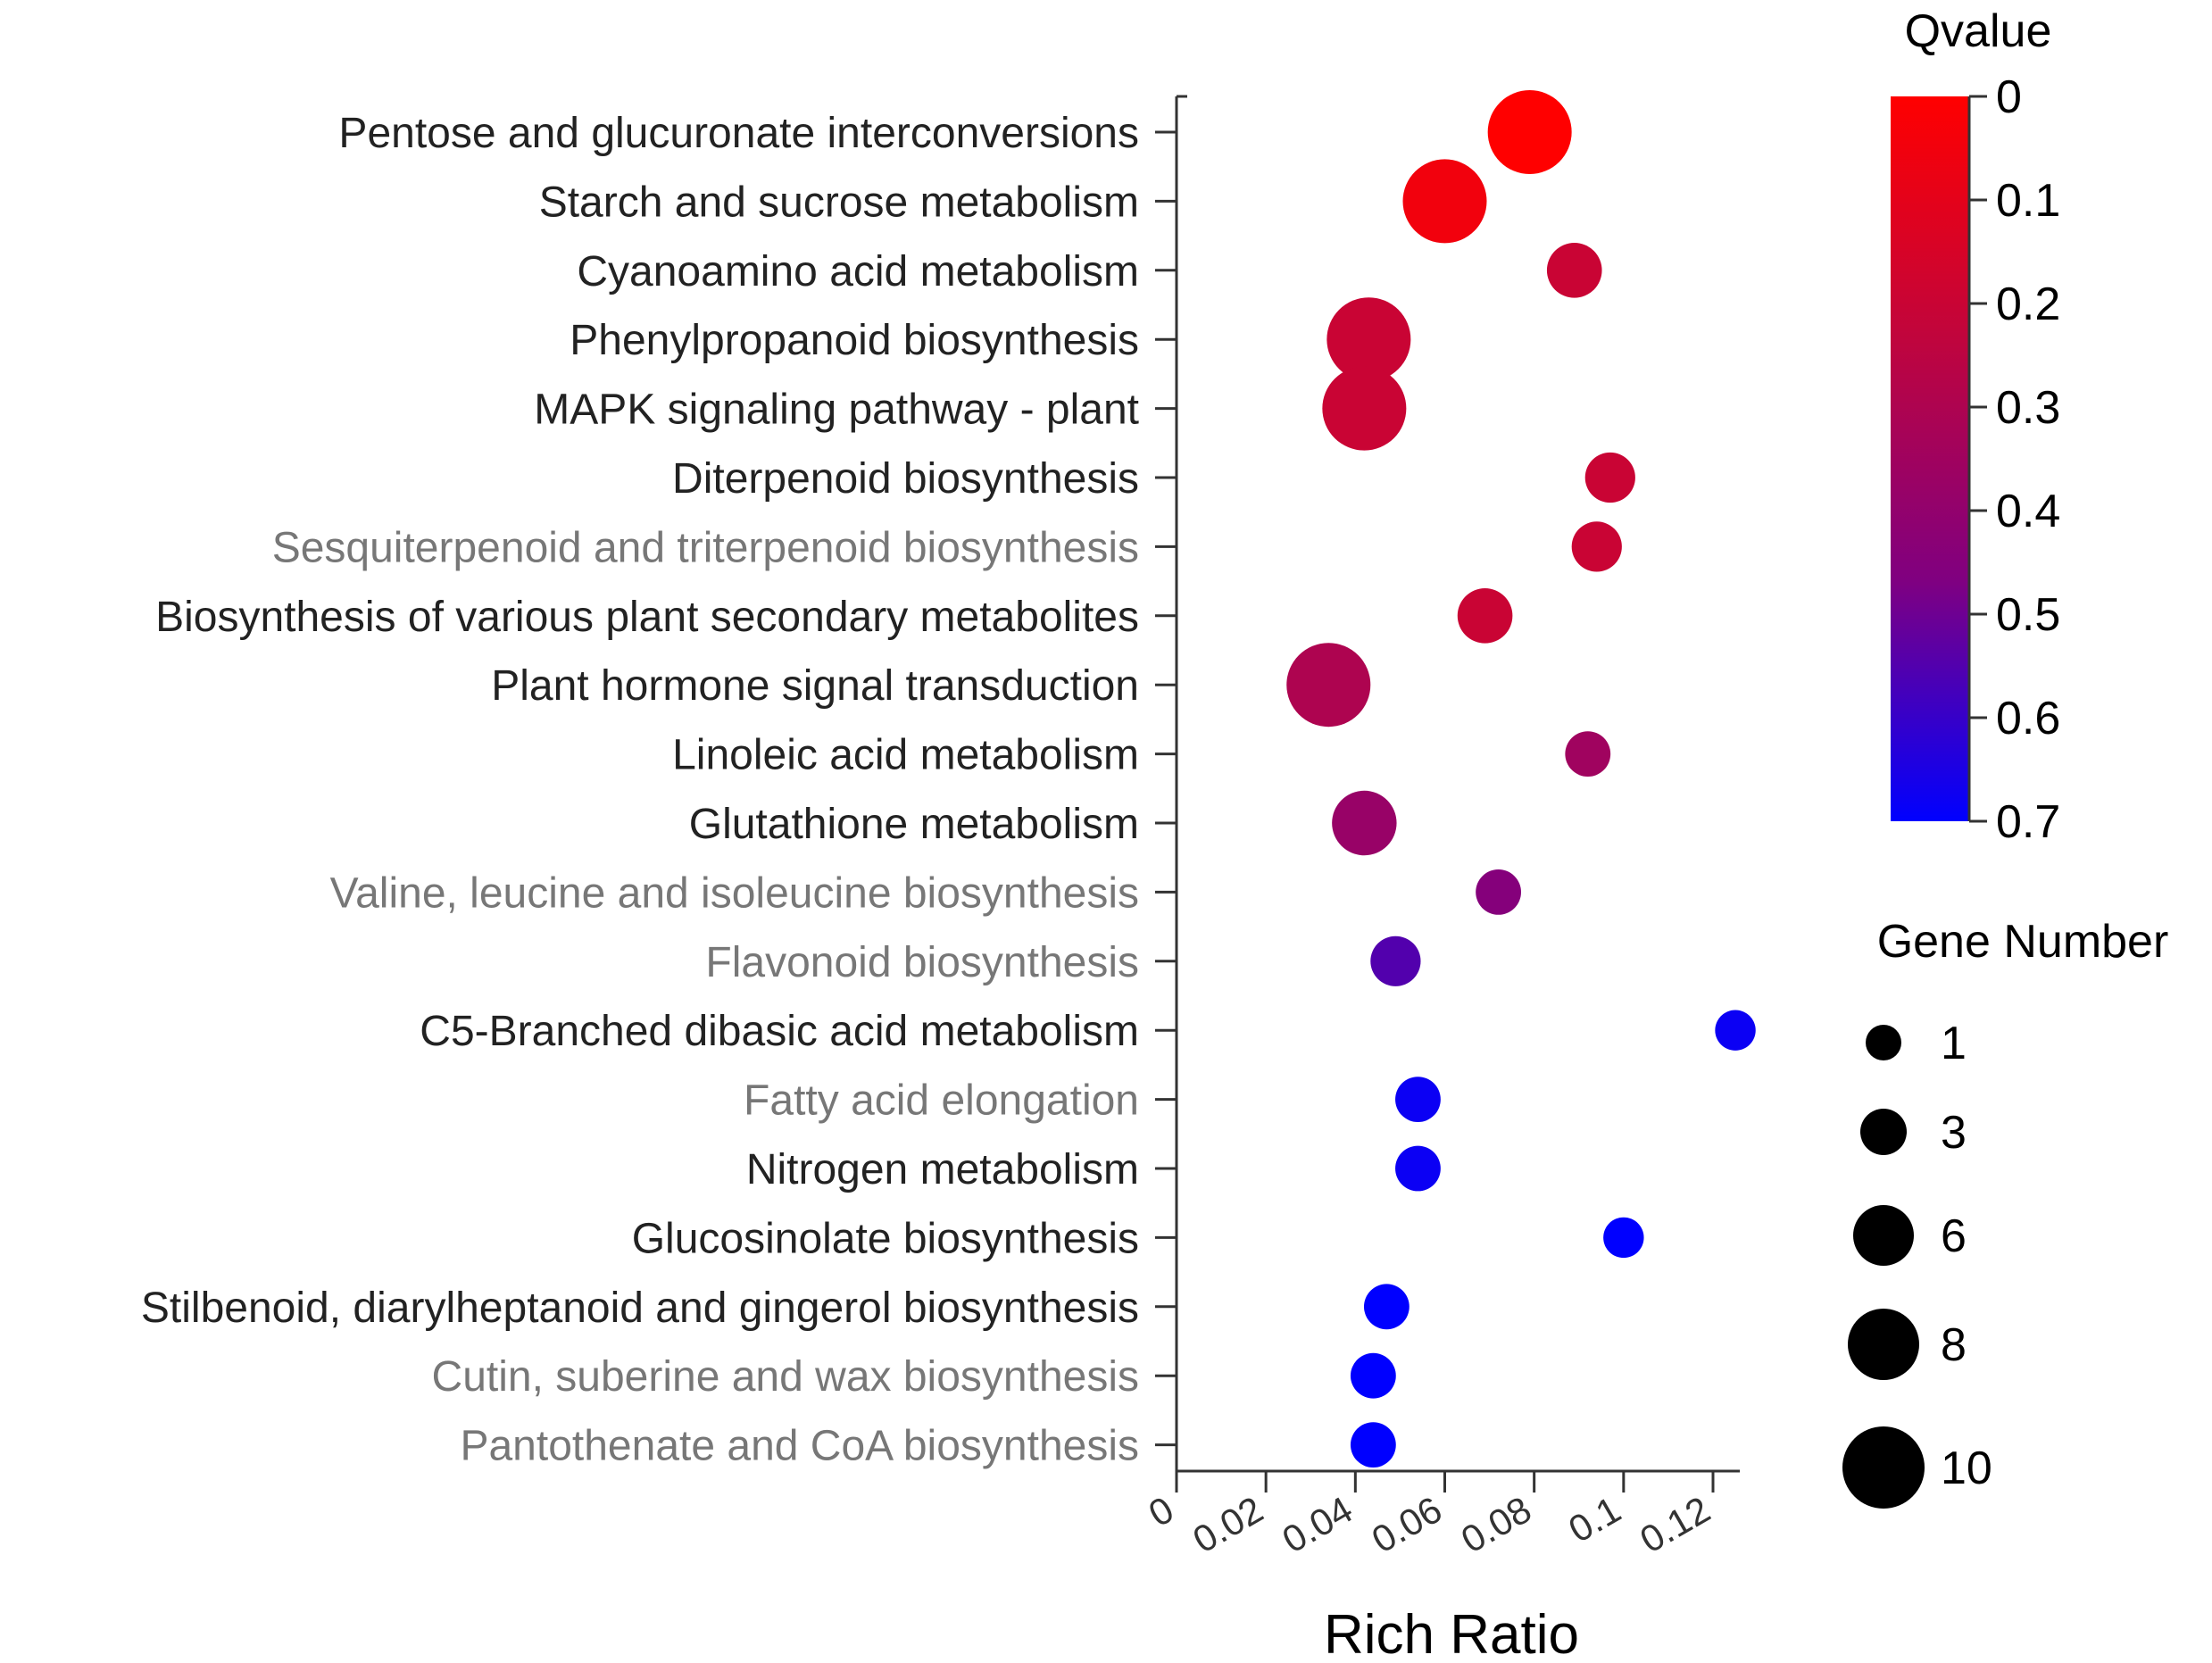 Image resolution: width=2212 pixels, height=1663 pixels. Describe the element at coordinates (2028, 408) in the screenshot. I see `qvalue-tick-label: 0.3` at that location.